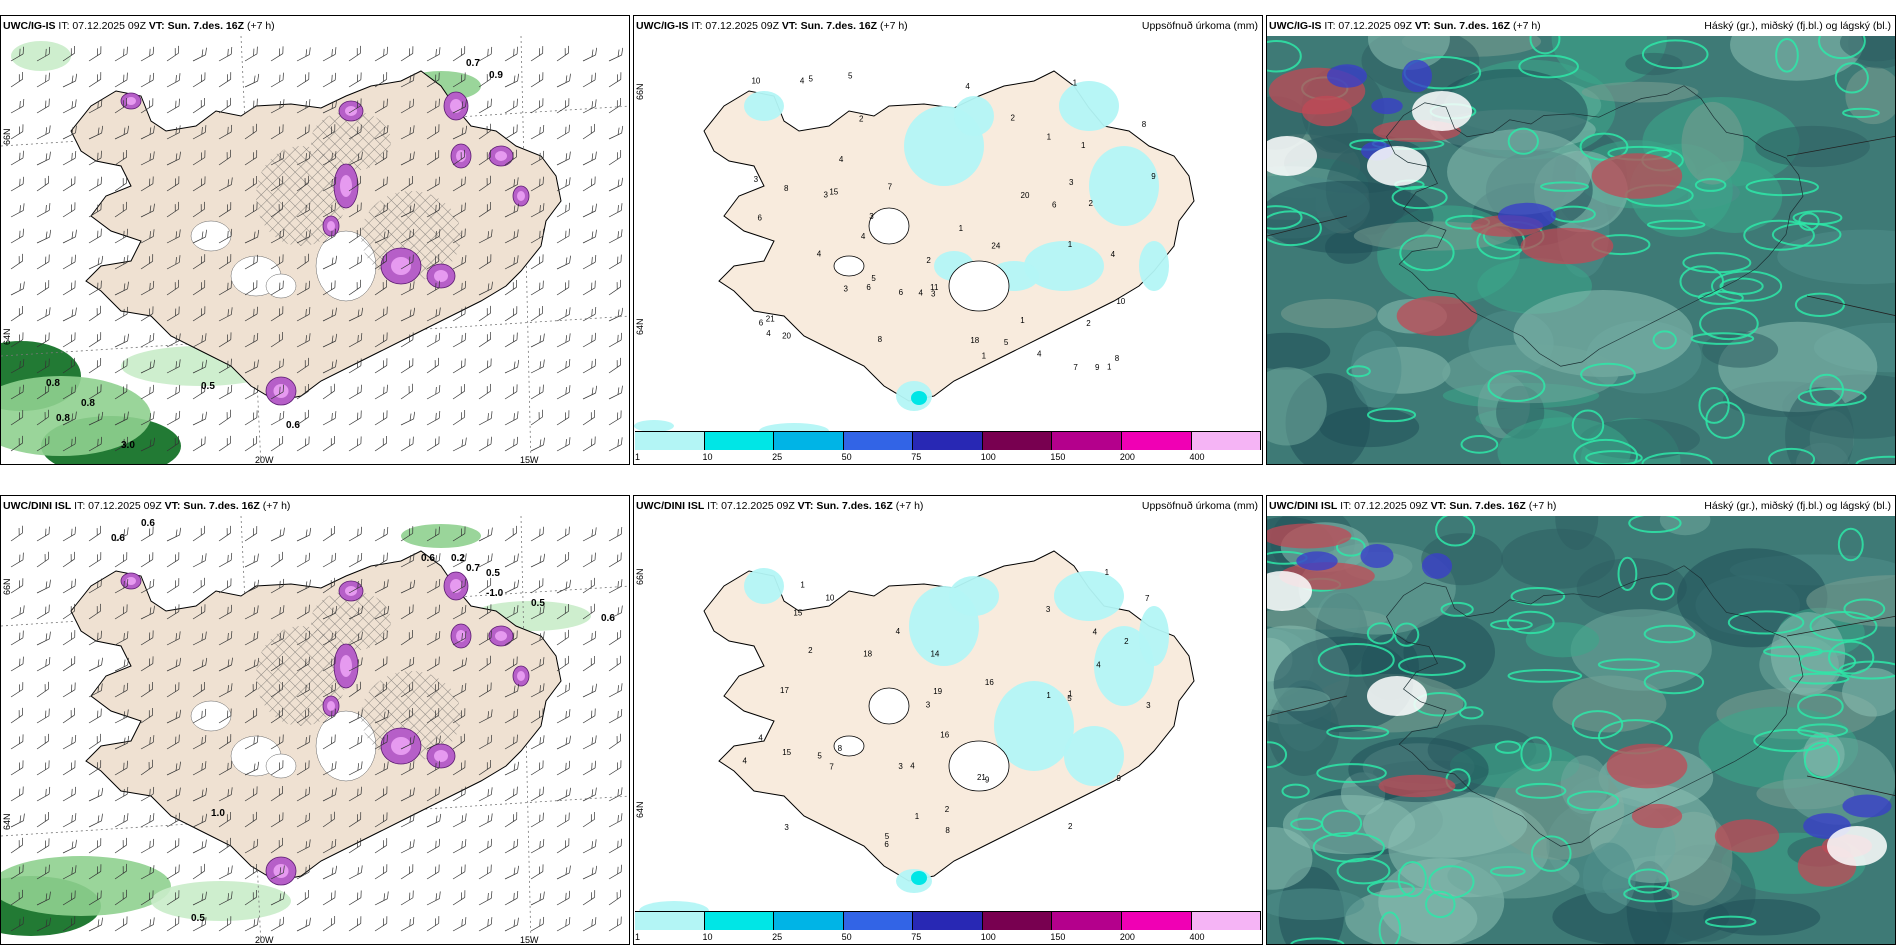 The width and height of the screenshot is (1900, 950). Describe the element at coordinates (315, 250) in the screenshot. I see `wind-map: 0.7 0.9 0.8 0.8 0.5 0.8 3.0 0.6` at that location.